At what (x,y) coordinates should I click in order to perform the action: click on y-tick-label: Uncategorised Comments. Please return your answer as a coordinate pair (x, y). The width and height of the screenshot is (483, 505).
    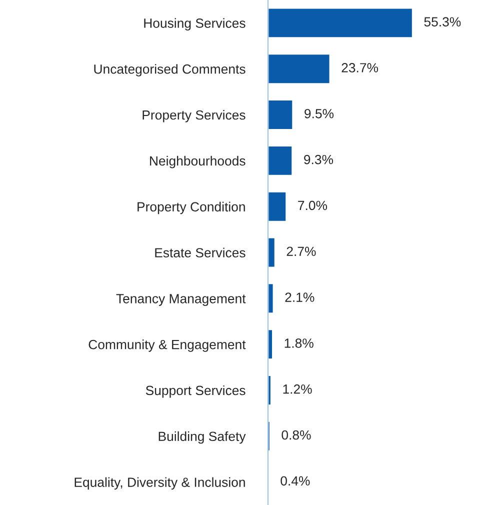
    Looking at the image, I should click on (170, 70).